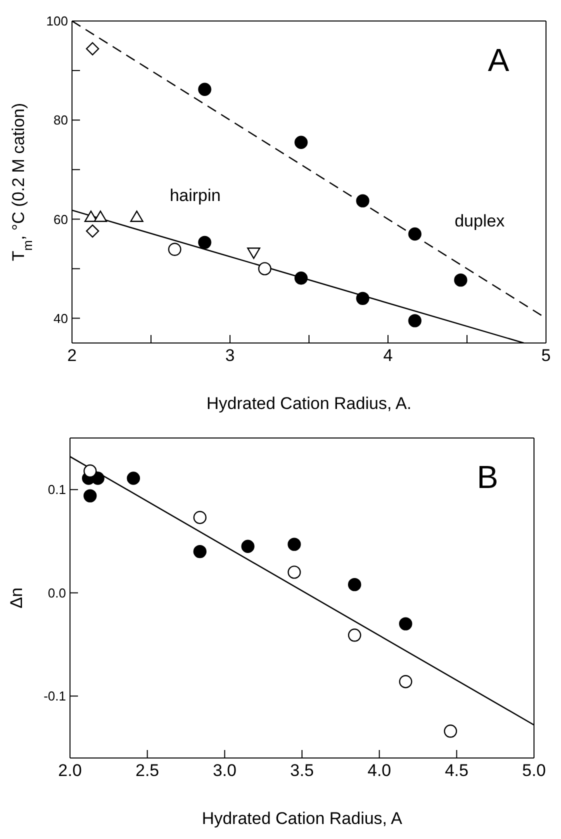 This screenshot has width=561, height=839. I want to click on x-tick-label: 2.5, so click(148, 770).